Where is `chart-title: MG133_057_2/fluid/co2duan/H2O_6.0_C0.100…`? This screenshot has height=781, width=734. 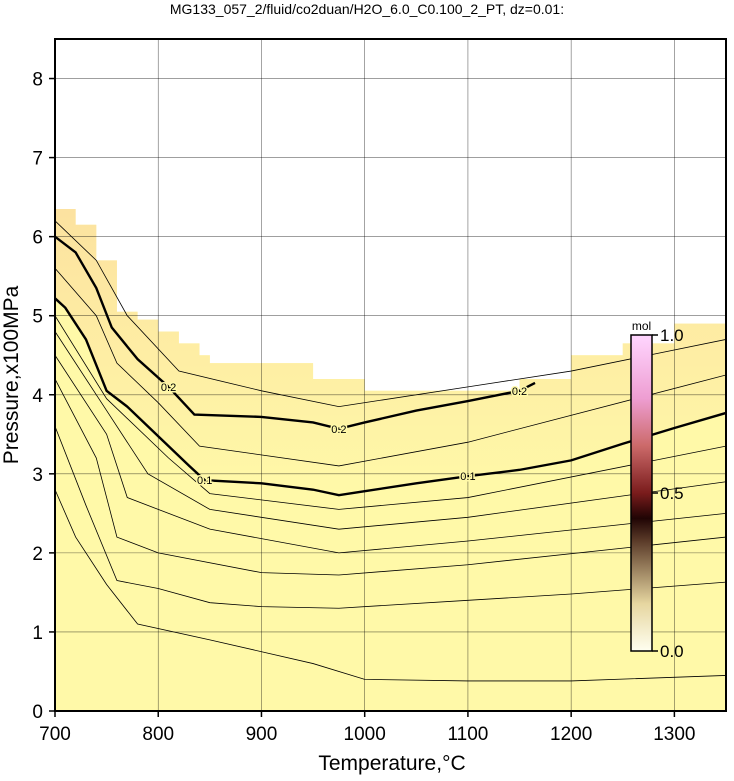
chart-title: MG133_057_2/fluid/co2duan/H2O_6.0_C0.100… is located at coordinates (367, 9).